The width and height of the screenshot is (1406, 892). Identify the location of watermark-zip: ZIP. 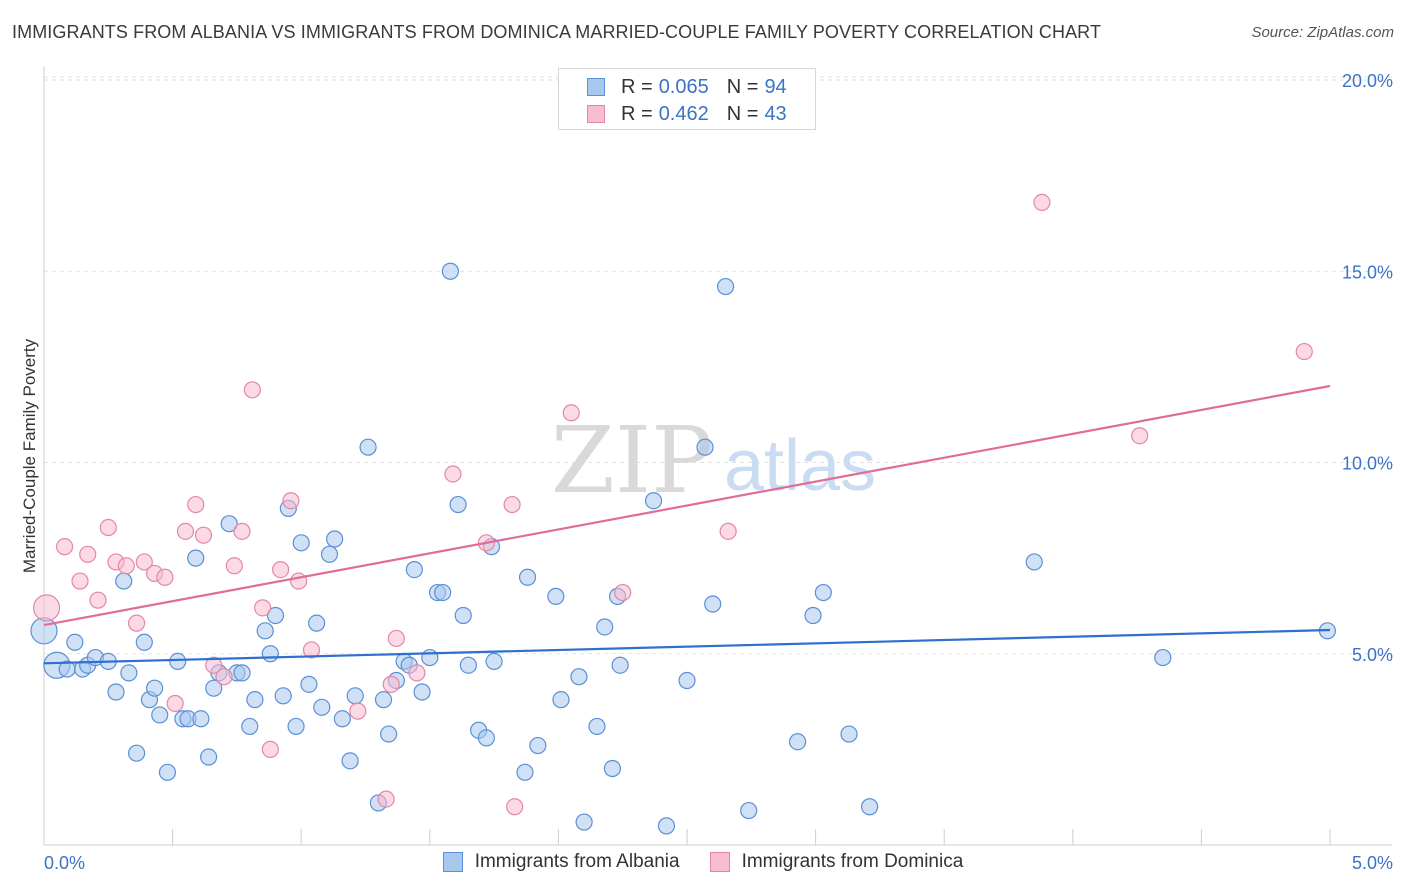
(632, 460).